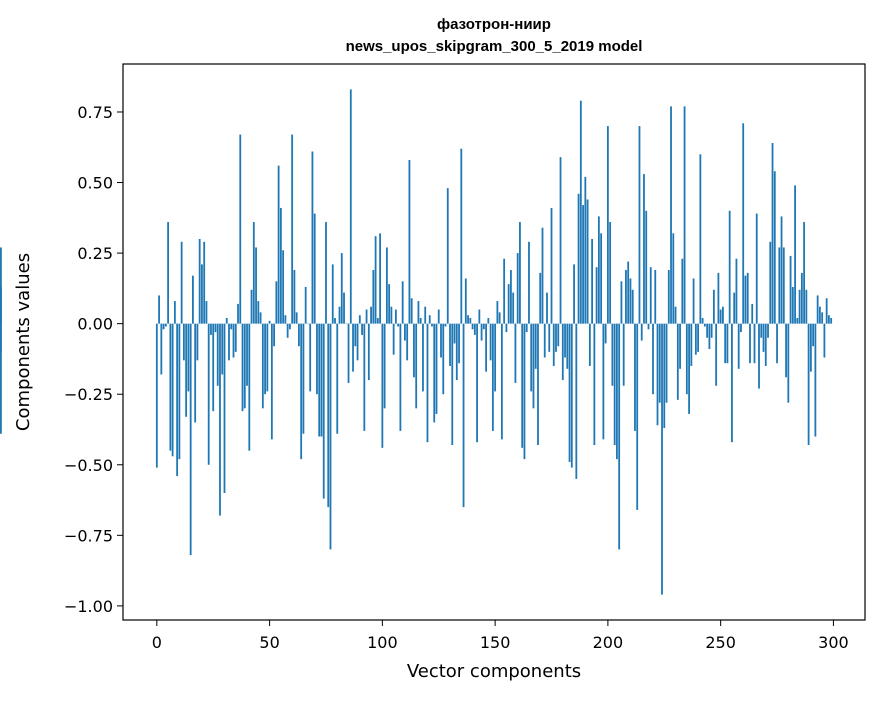 This screenshot has height=701, width=880. What do you see at coordinates (157, 642) in the screenshot?
I see `x-tick-label: 0` at bounding box center [157, 642].